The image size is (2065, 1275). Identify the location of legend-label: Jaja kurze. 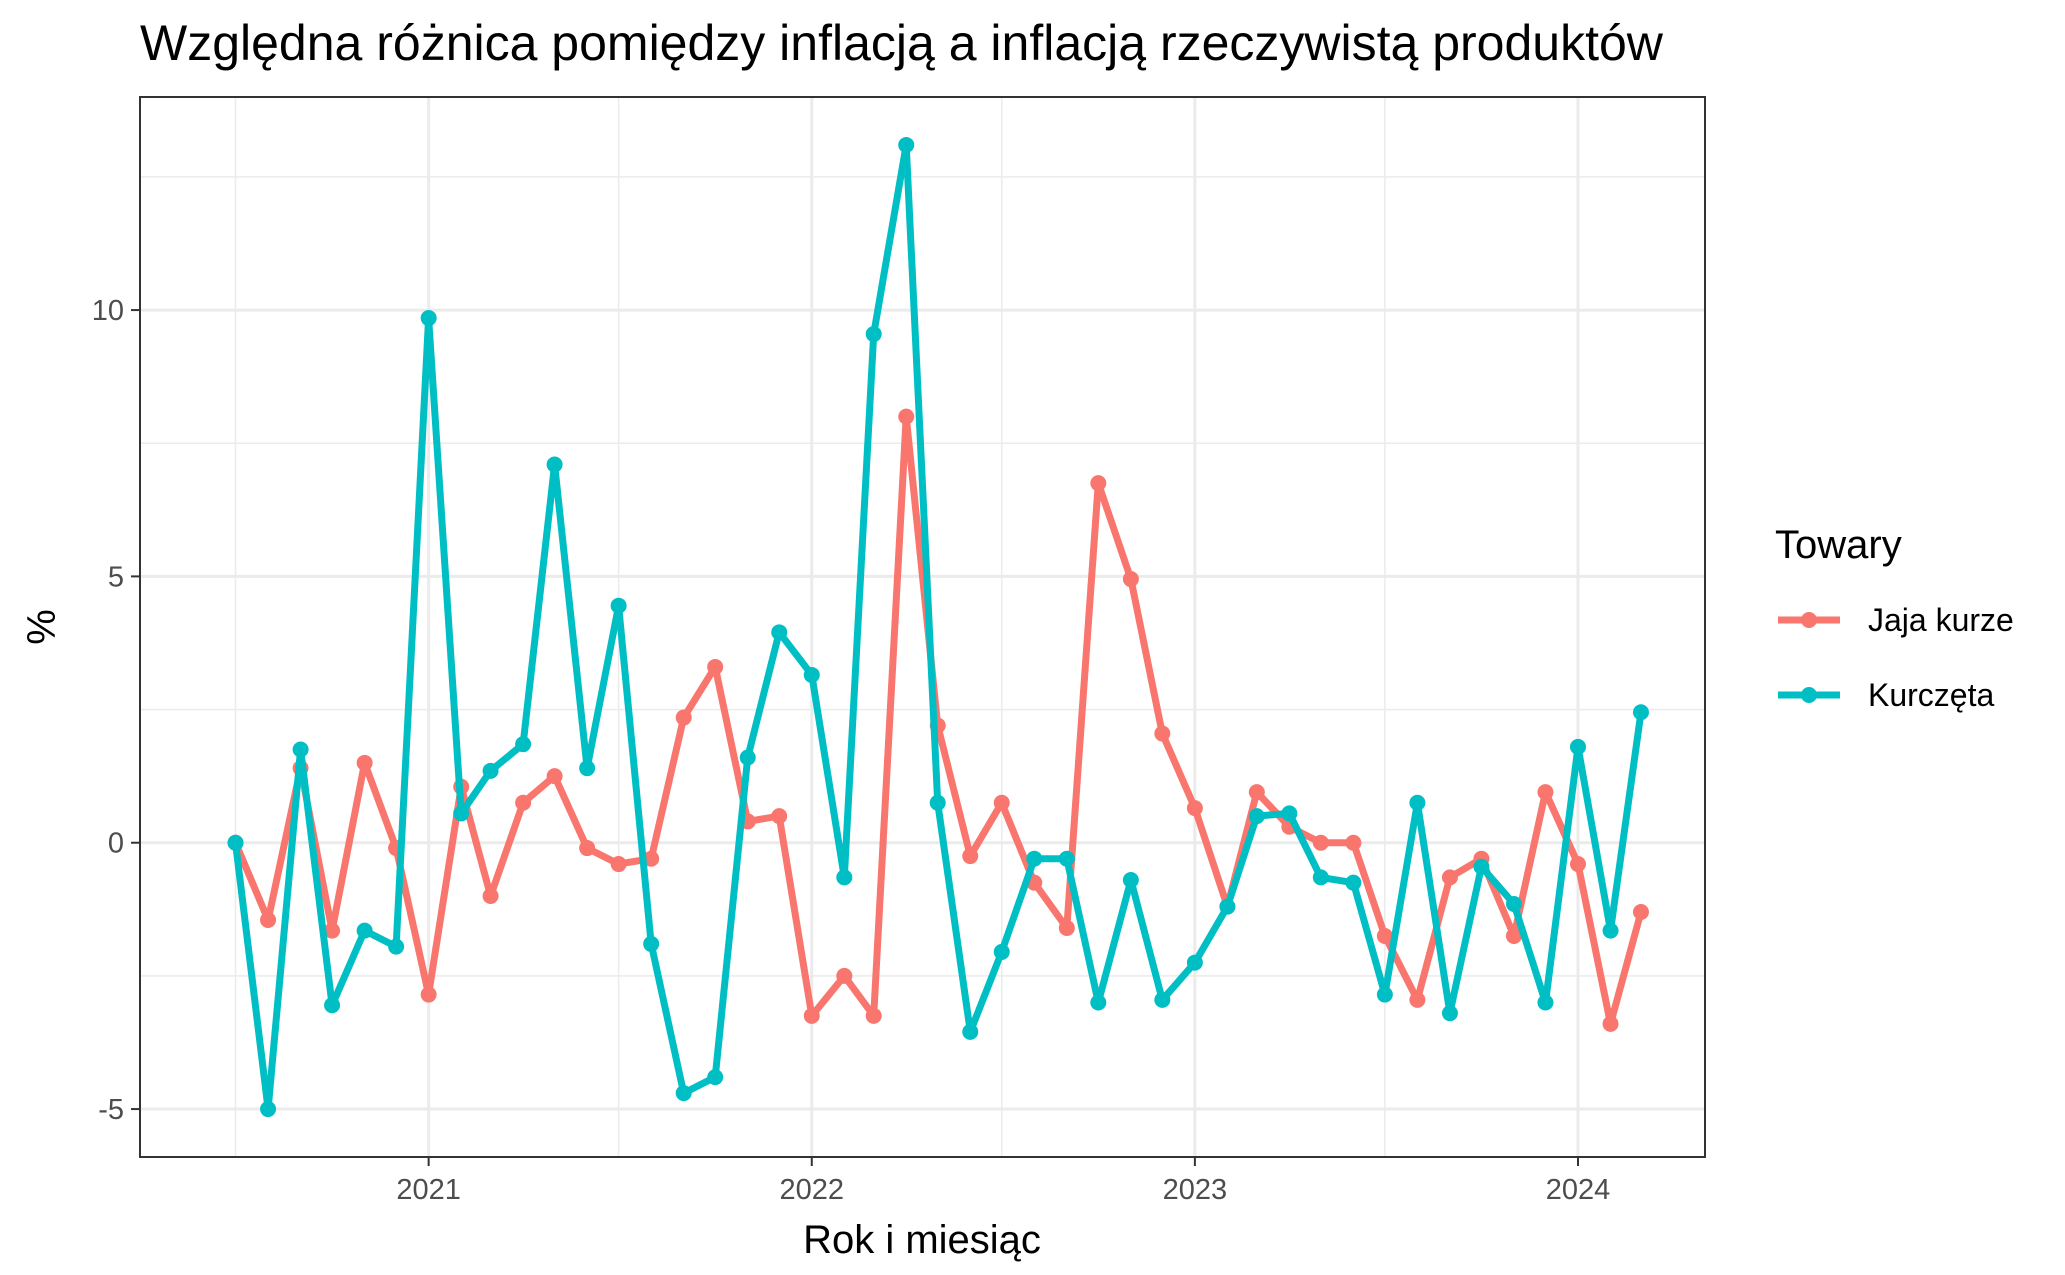
(1941, 620).